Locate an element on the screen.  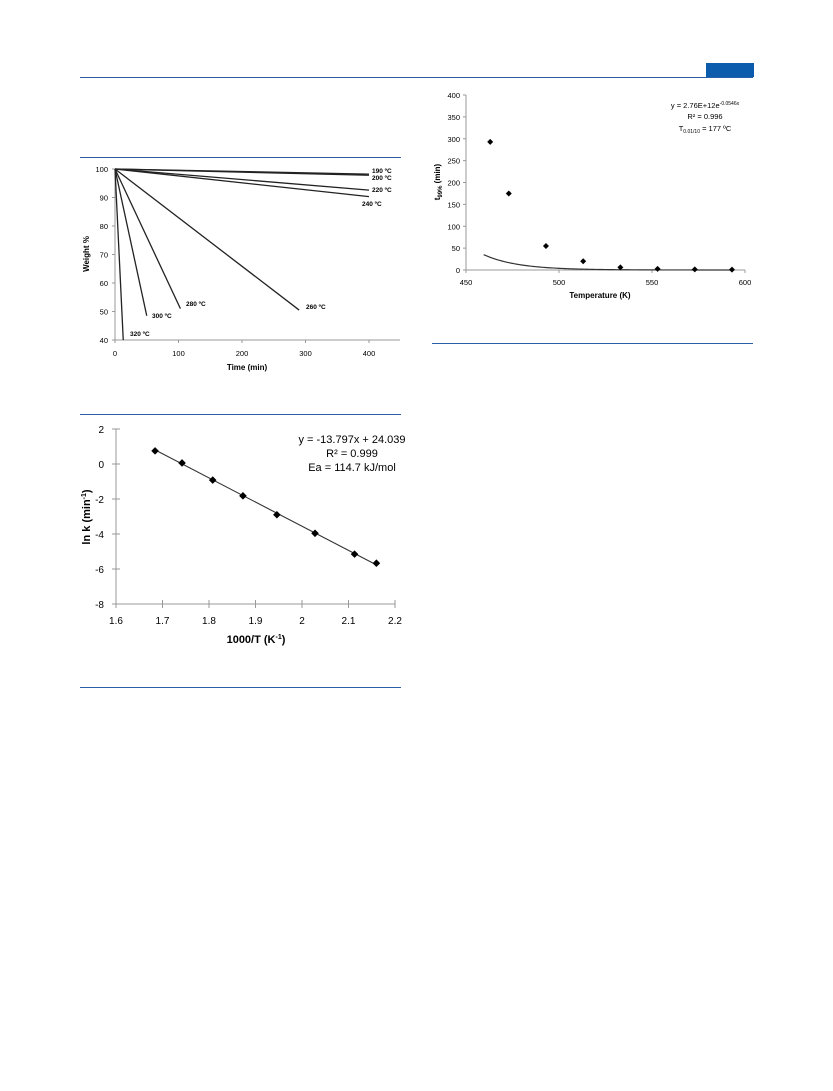
series-label: 320 ºC is located at coordinates (140, 334).